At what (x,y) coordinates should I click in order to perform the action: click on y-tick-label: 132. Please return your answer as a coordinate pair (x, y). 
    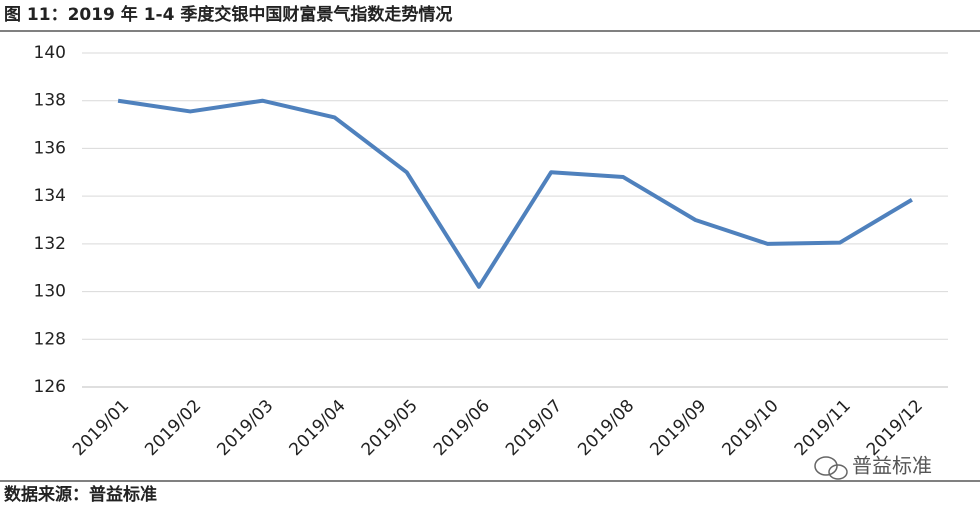
    Looking at the image, I should click on (50, 244).